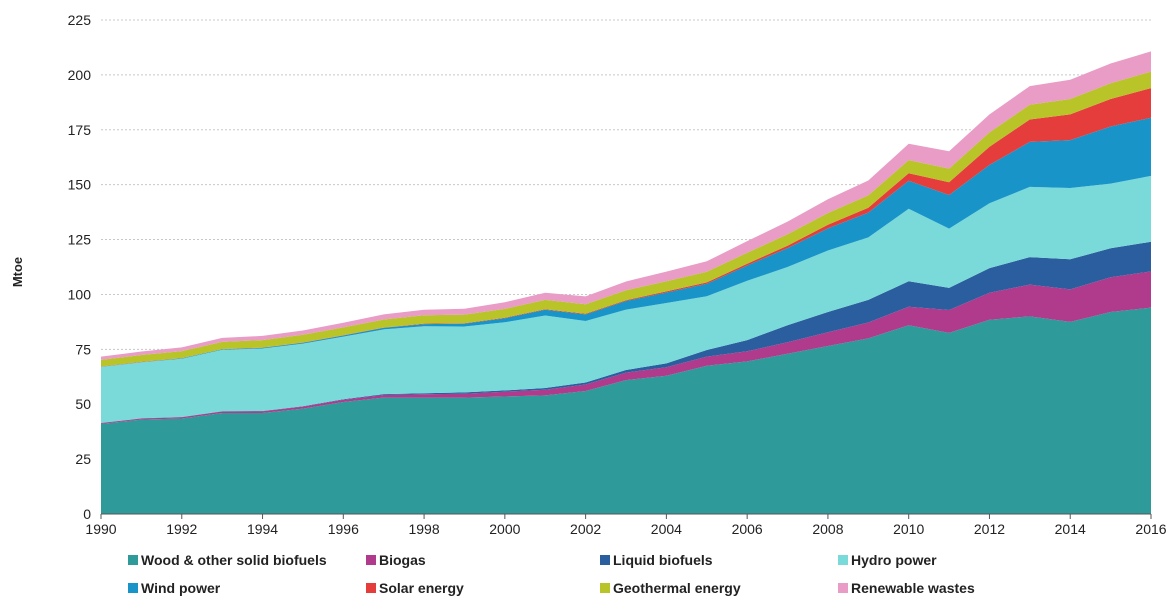 The image size is (1172, 601). Describe the element at coordinates (17, 272) in the screenshot. I see `y-axis-label: Mtoe` at that location.